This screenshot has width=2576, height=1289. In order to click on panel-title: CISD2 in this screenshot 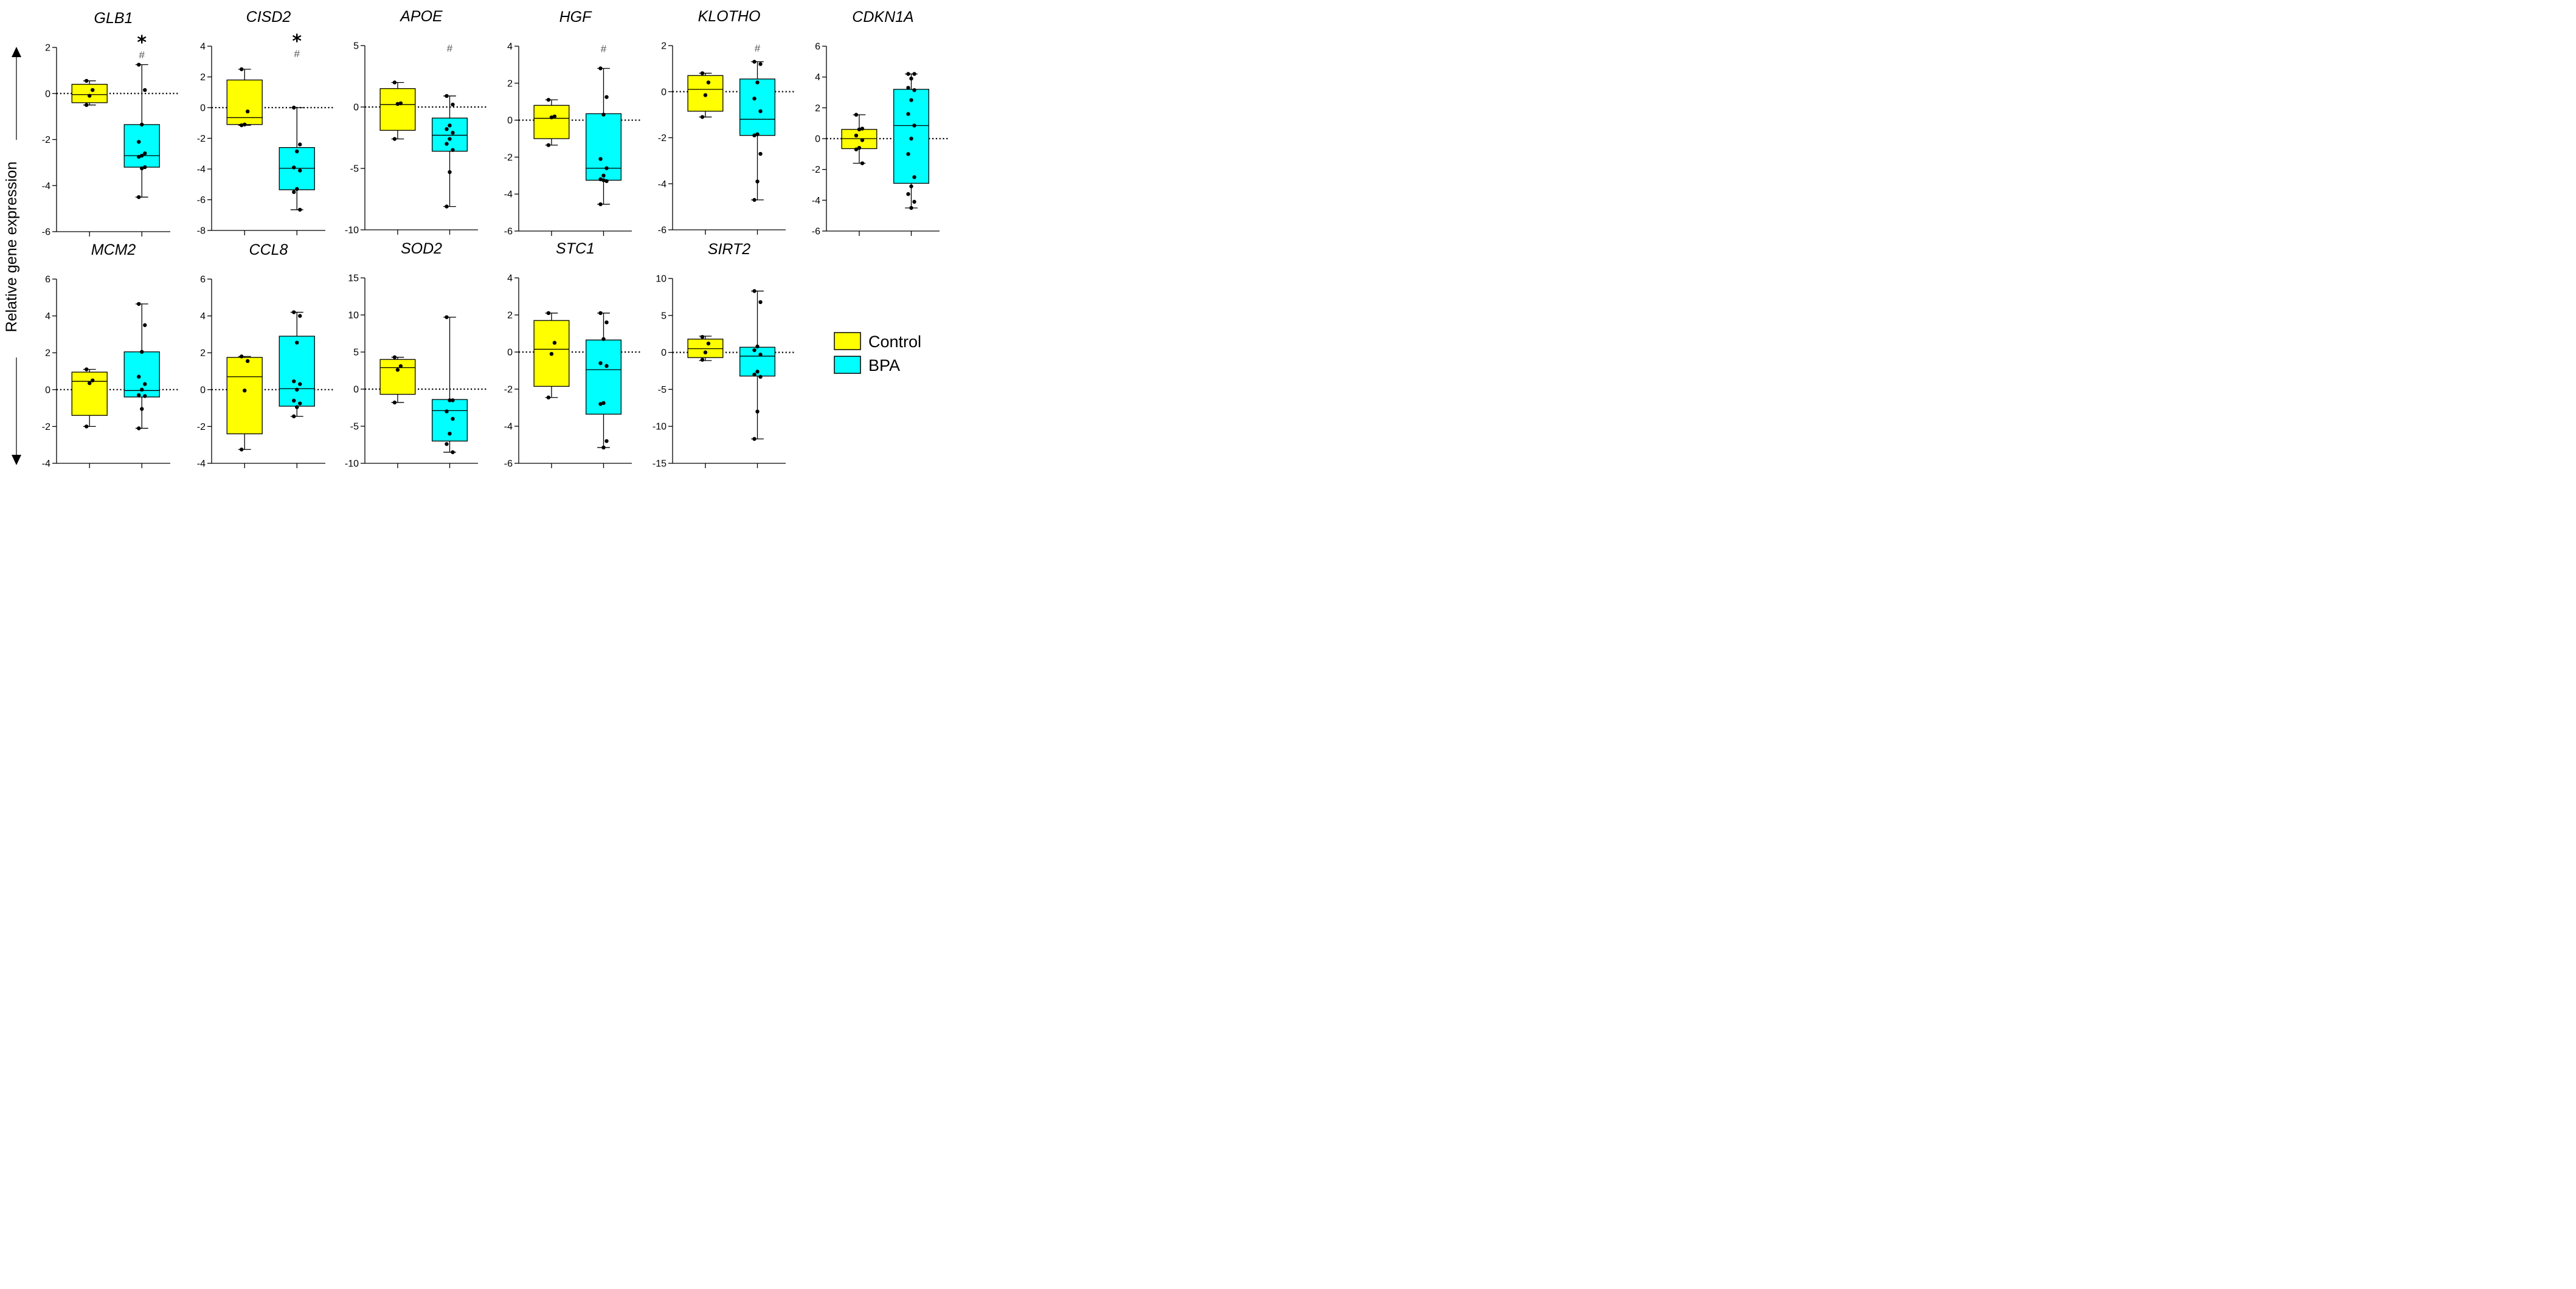, I will do `click(268, 18)`.